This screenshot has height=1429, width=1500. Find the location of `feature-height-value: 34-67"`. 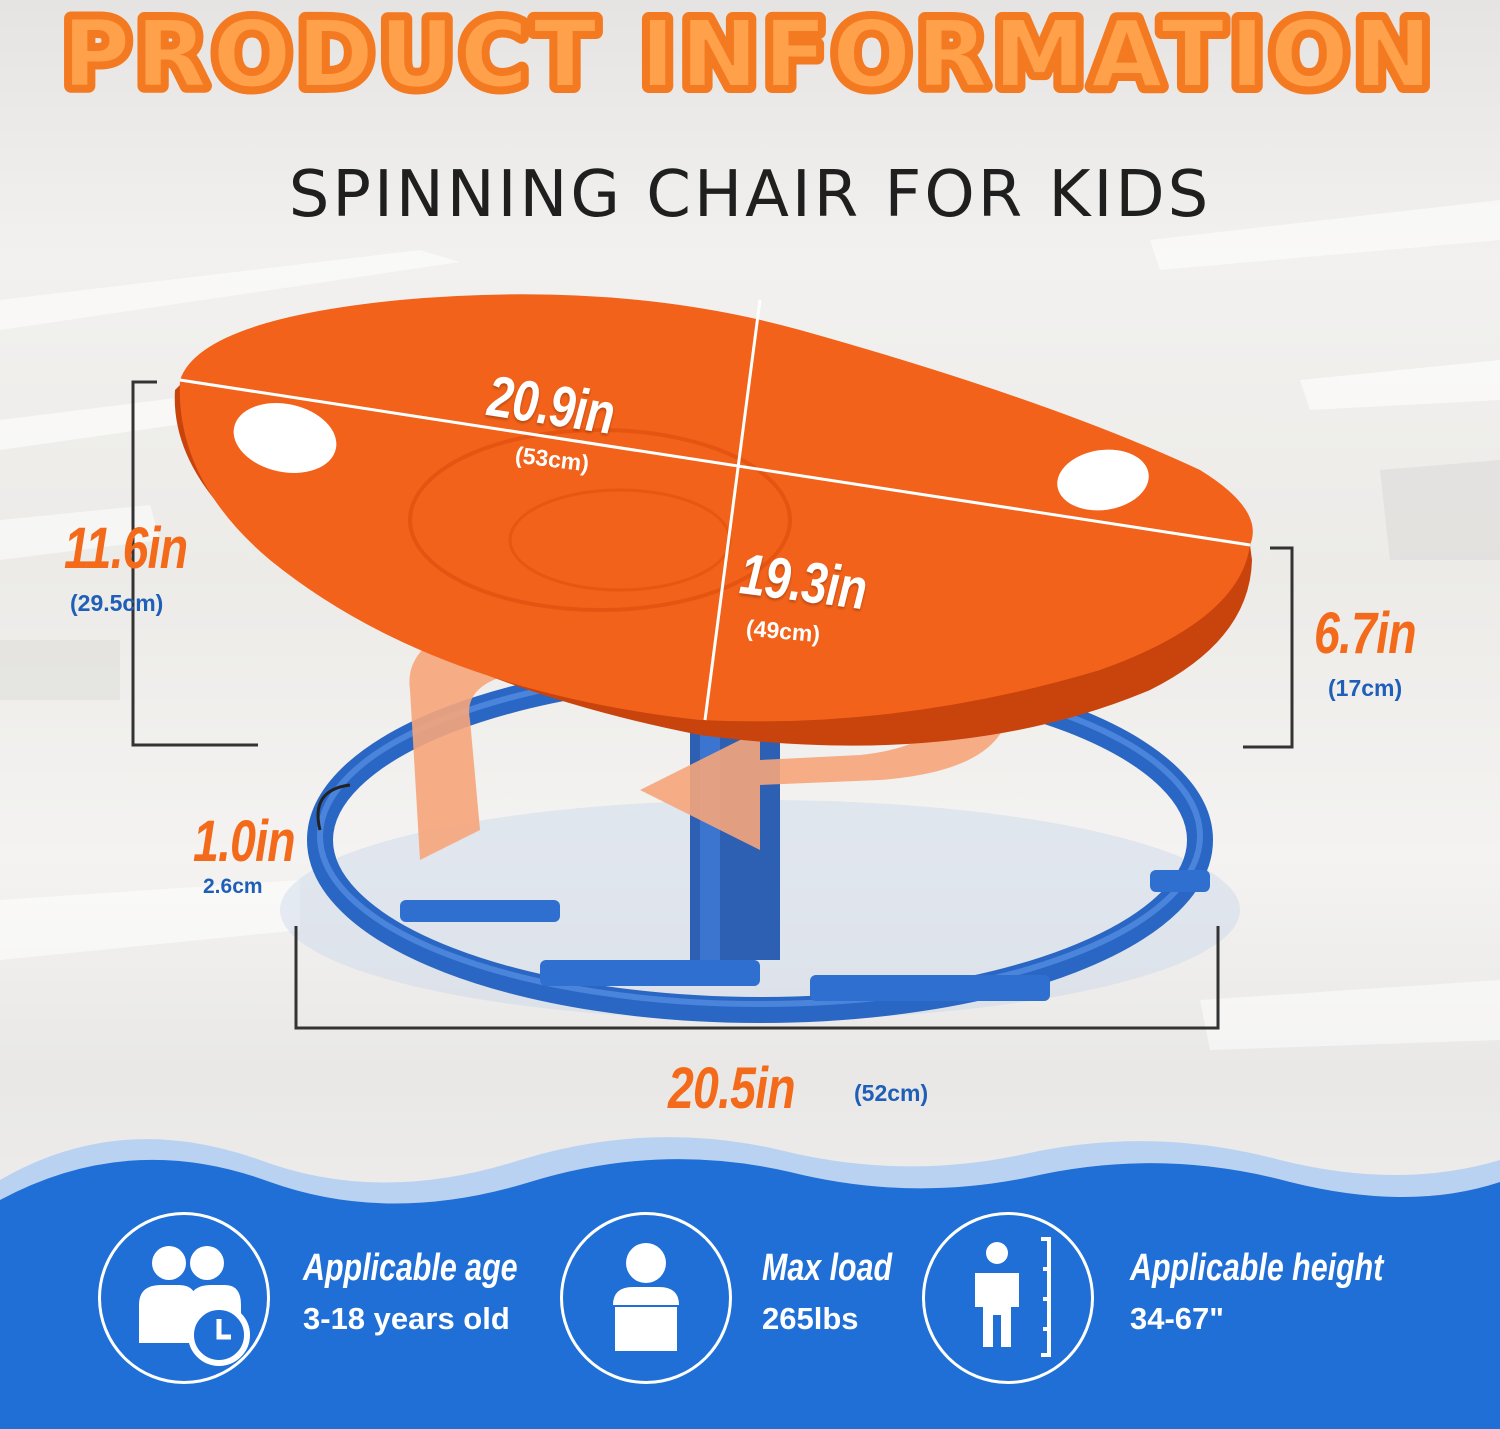

feature-height-value: 34-67" is located at coordinates (1177, 1318).